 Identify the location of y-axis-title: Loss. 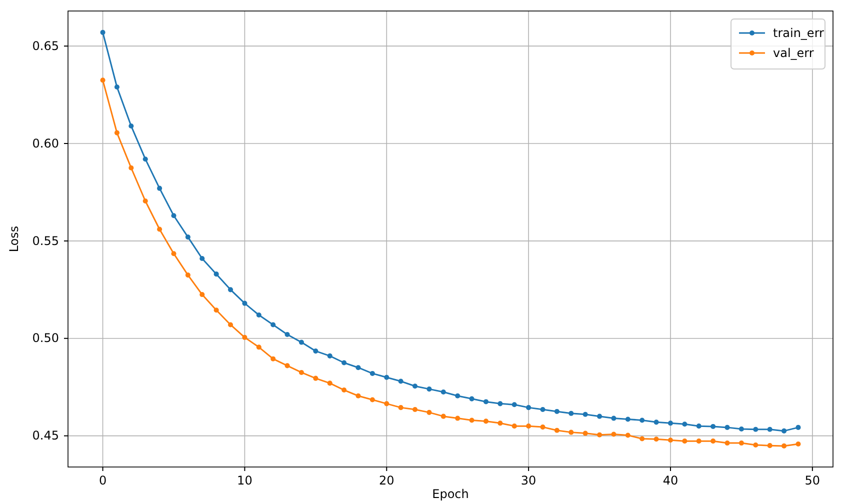
(14, 239).